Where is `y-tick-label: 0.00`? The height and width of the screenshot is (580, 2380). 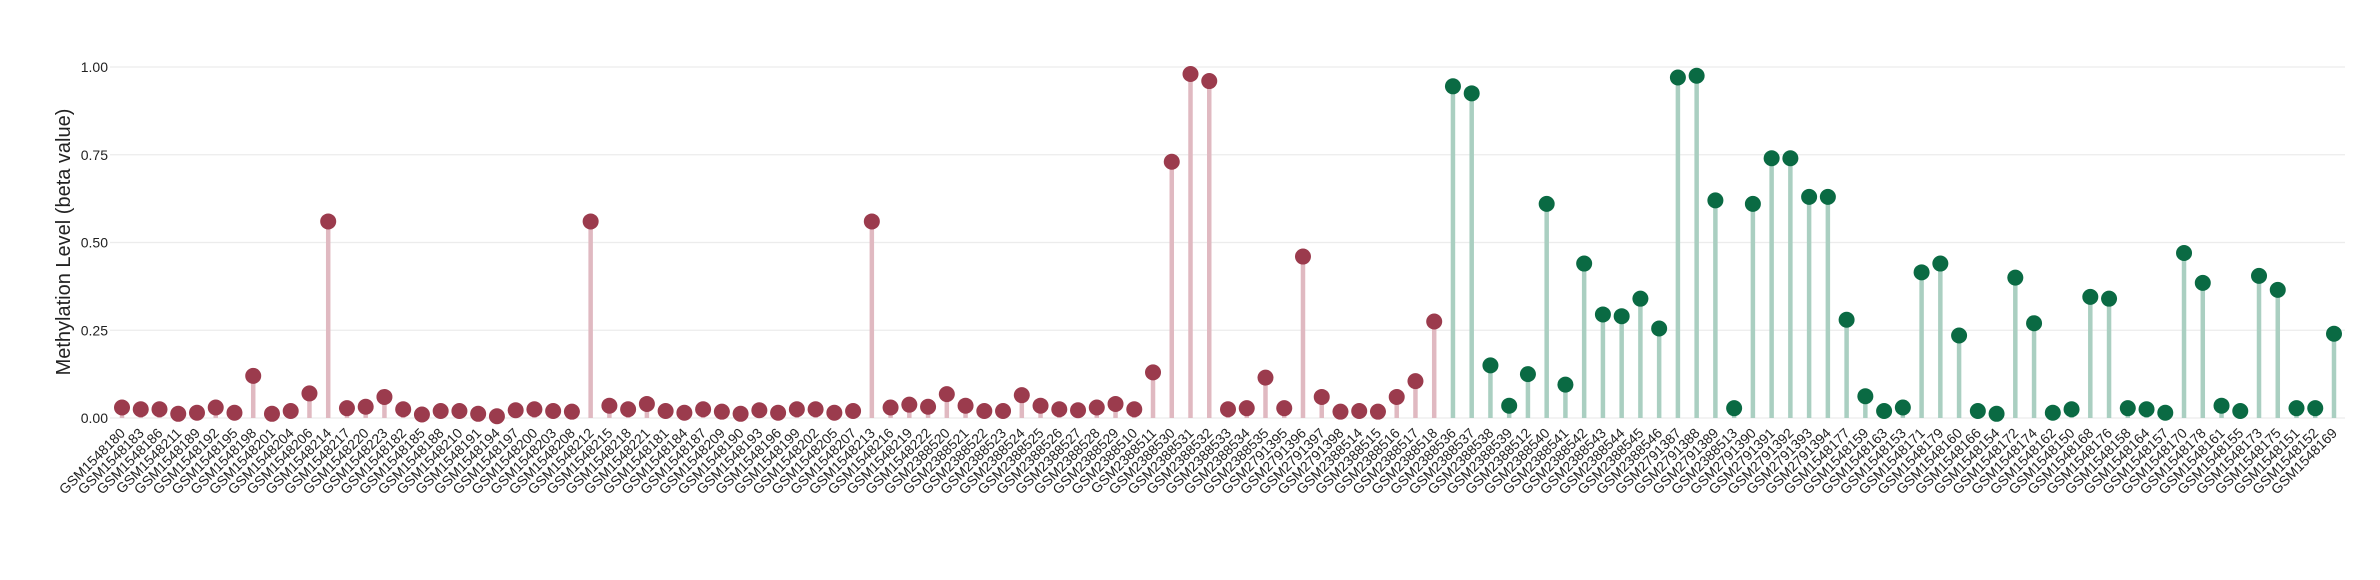
y-tick-label: 0.00 is located at coordinates (94, 418).